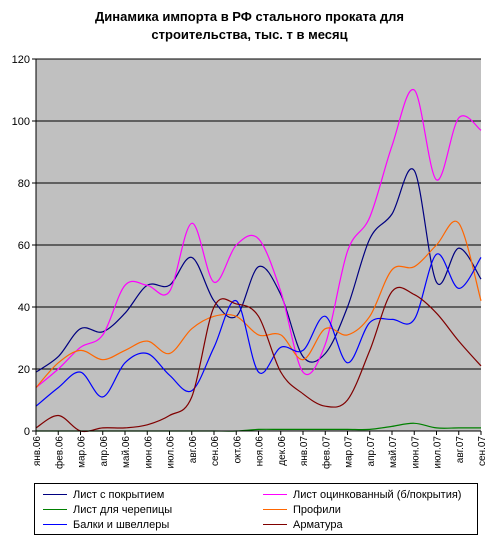 The image size is (499, 544). Describe the element at coordinates (21, 60) in the screenshot. I see `y-tick-label: 120` at that location.